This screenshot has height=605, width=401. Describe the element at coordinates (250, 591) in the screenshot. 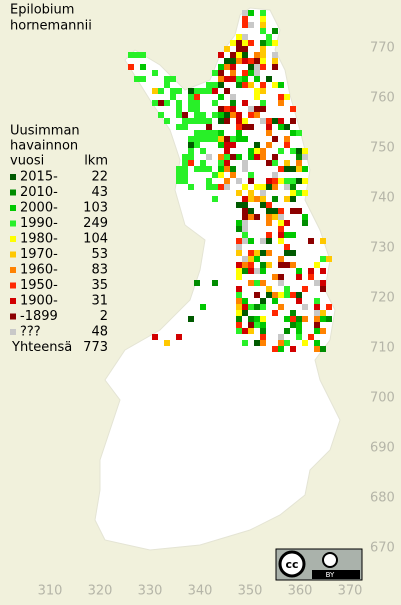

I see `x-tick-label: 350` at that location.